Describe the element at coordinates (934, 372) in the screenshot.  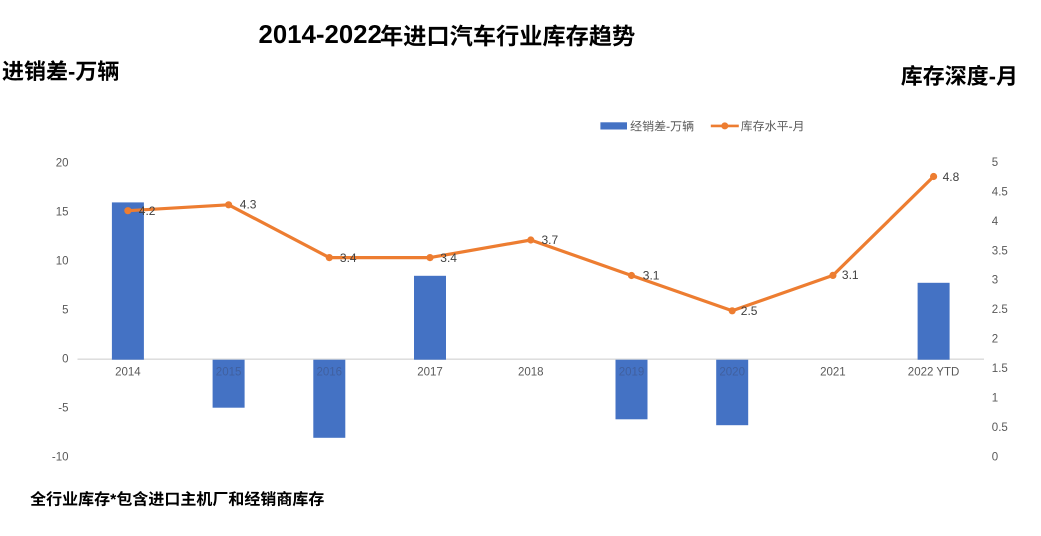
I see `svg-text: 2022 YTD` at that location.